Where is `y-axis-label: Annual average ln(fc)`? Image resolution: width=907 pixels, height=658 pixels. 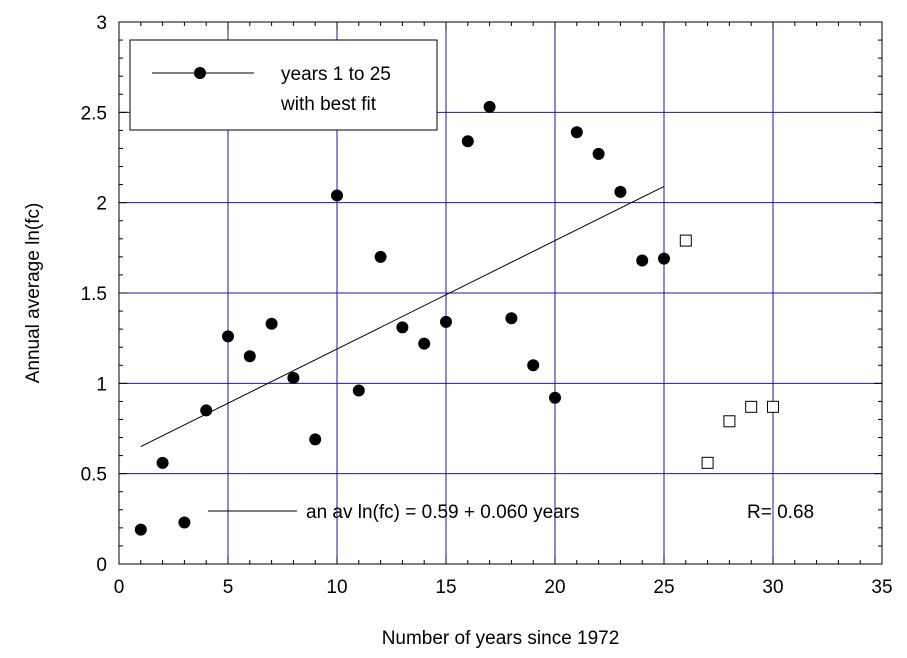 y-axis-label: Annual average ln(fc) is located at coordinates (33, 293).